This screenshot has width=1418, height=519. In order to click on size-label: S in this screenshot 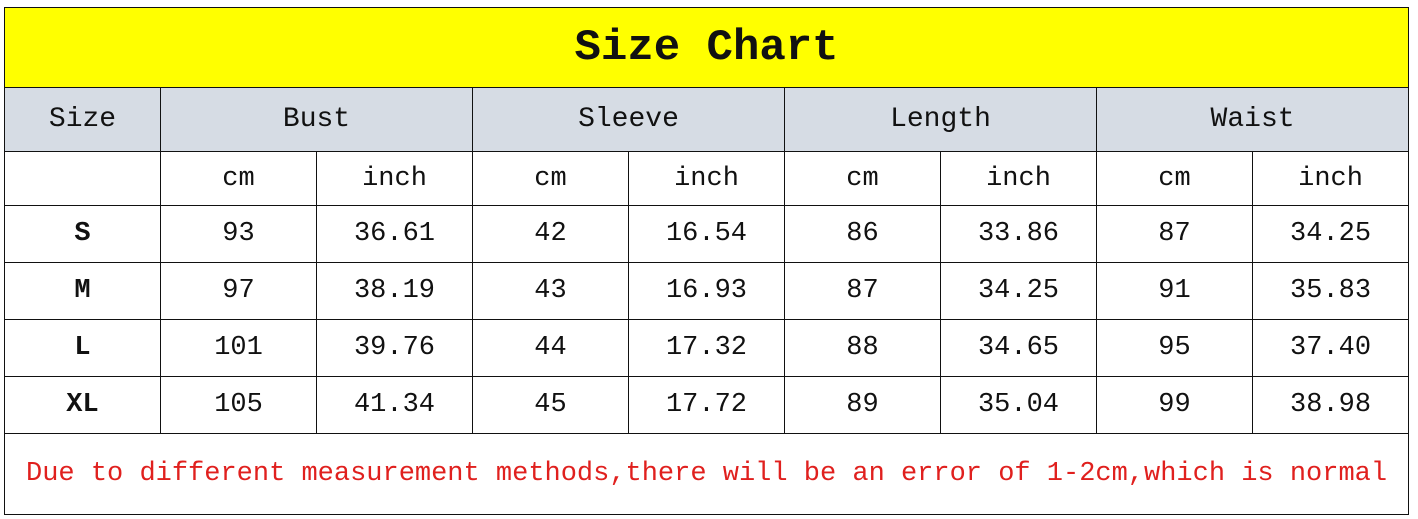, I will do `click(82, 234)`.